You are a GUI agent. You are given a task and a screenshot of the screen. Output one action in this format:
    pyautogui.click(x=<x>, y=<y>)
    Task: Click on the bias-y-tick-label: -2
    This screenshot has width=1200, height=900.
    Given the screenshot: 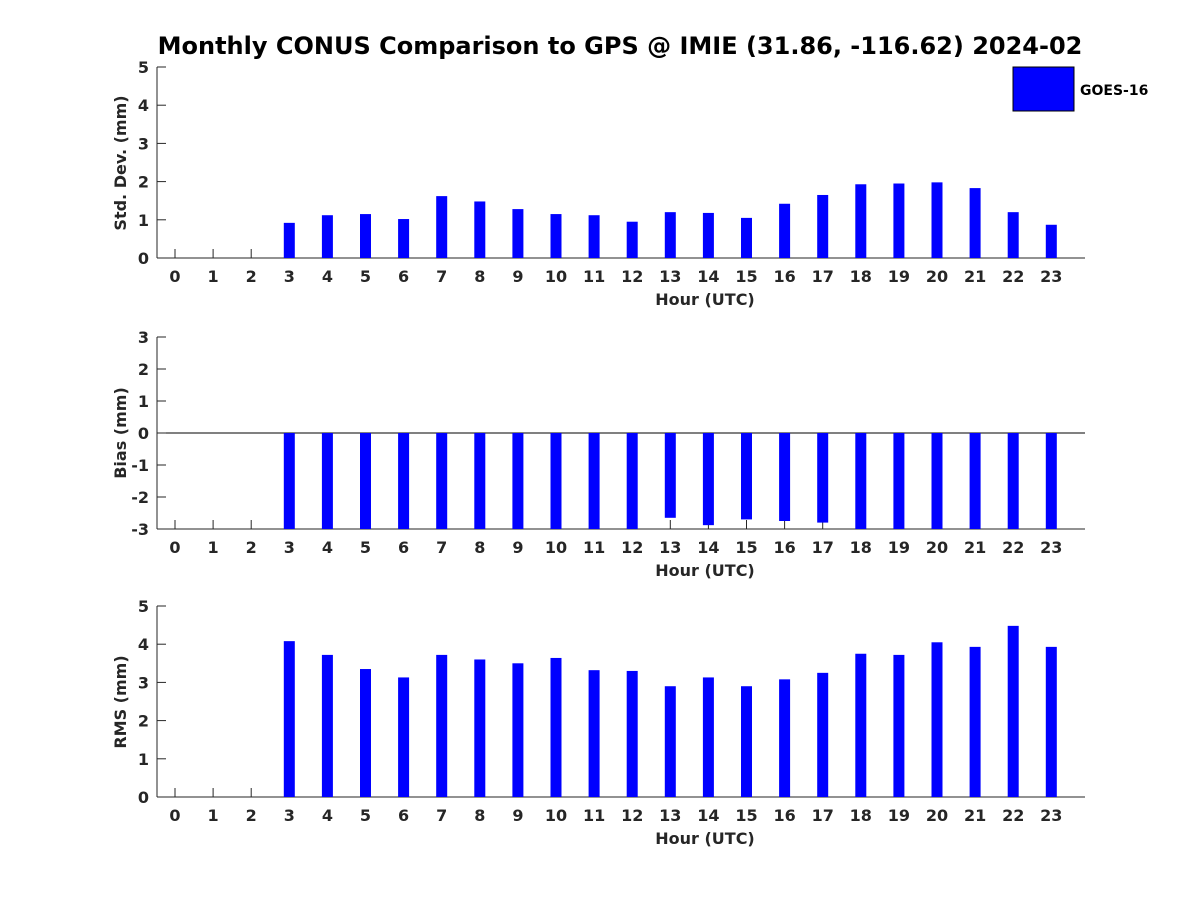 What is the action you would take?
    pyautogui.click(x=140, y=497)
    